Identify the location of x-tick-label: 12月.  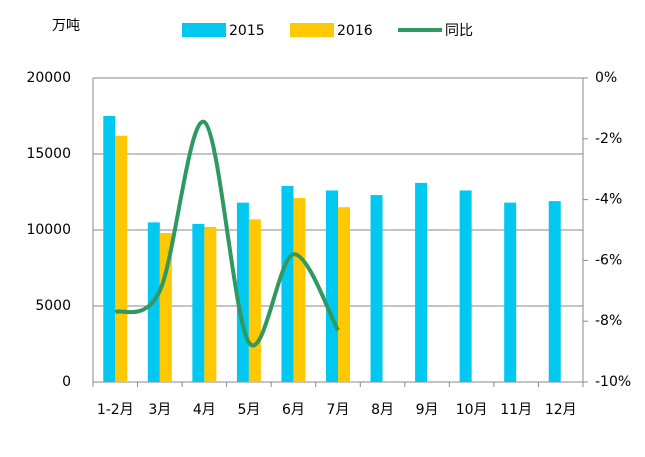
(561, 410).